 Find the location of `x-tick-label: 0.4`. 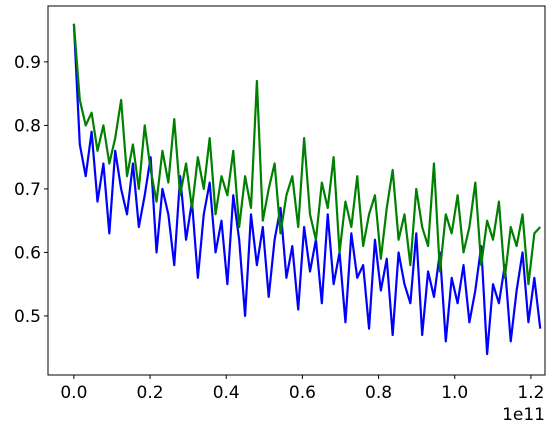

x-tick-label: 0.4 is located at coordinates (226, 393).